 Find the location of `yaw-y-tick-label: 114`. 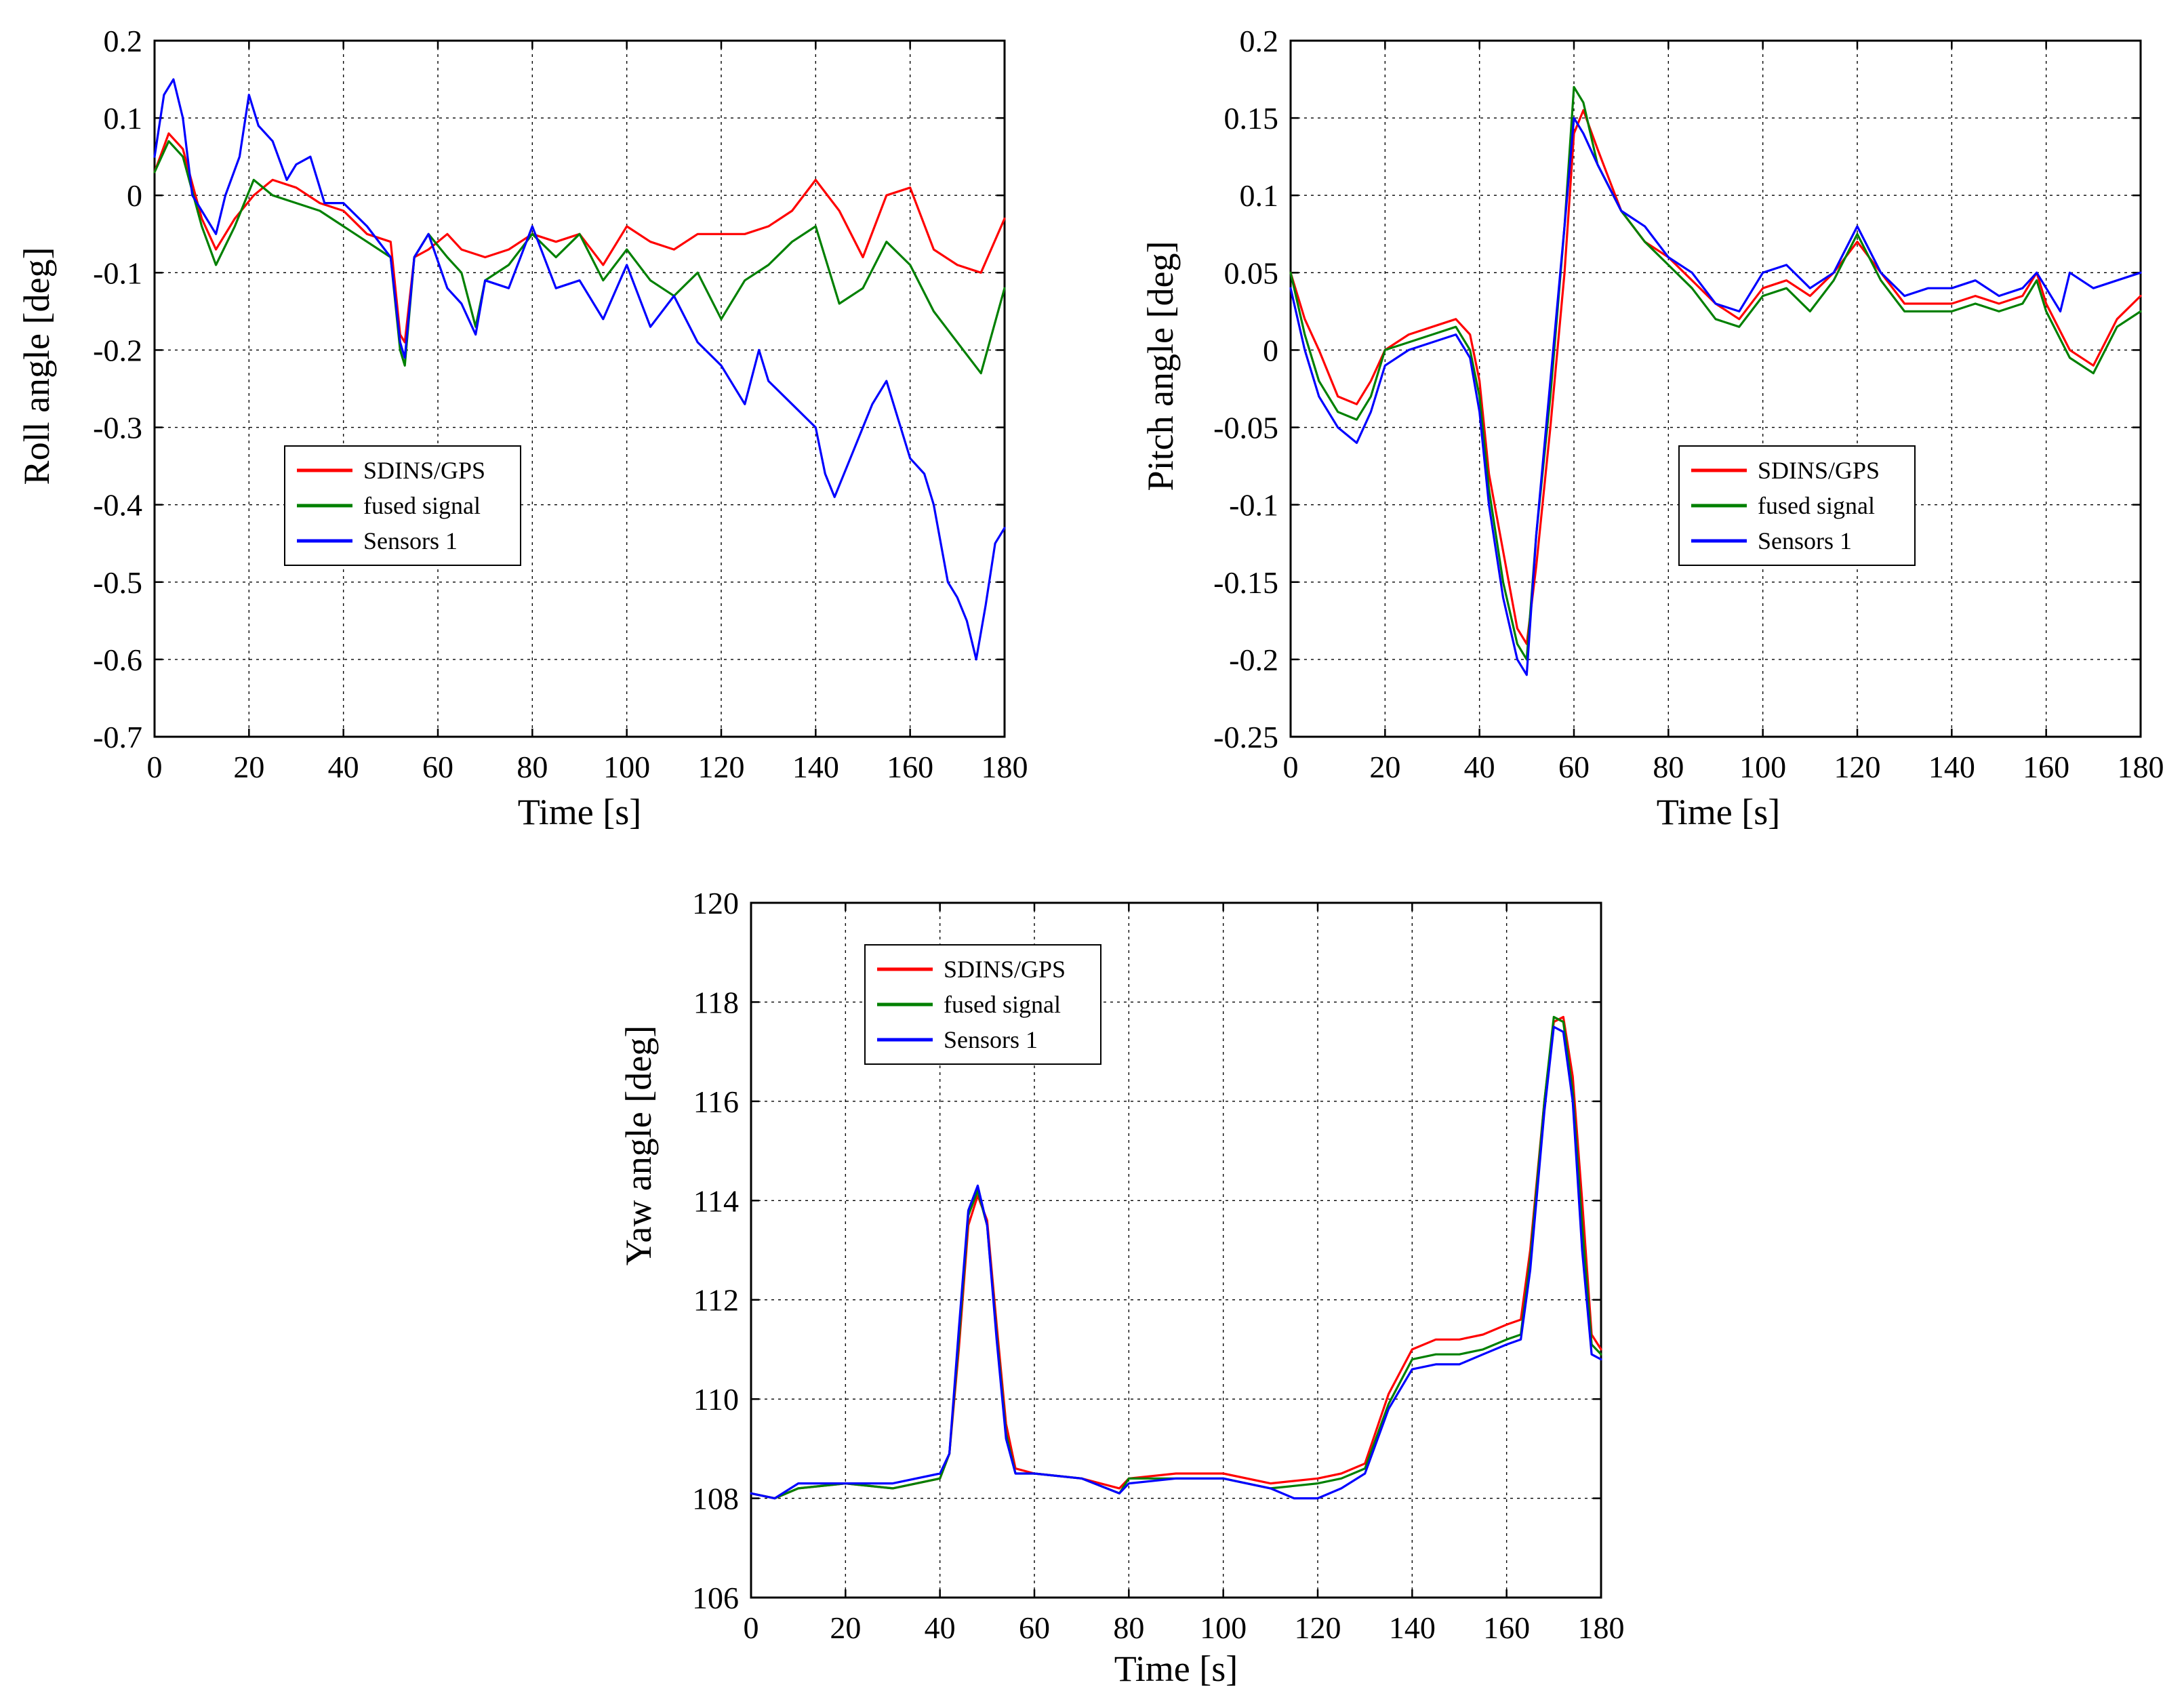

yaw-y-tick-label: 114 is located at coordinates (716, 1200).